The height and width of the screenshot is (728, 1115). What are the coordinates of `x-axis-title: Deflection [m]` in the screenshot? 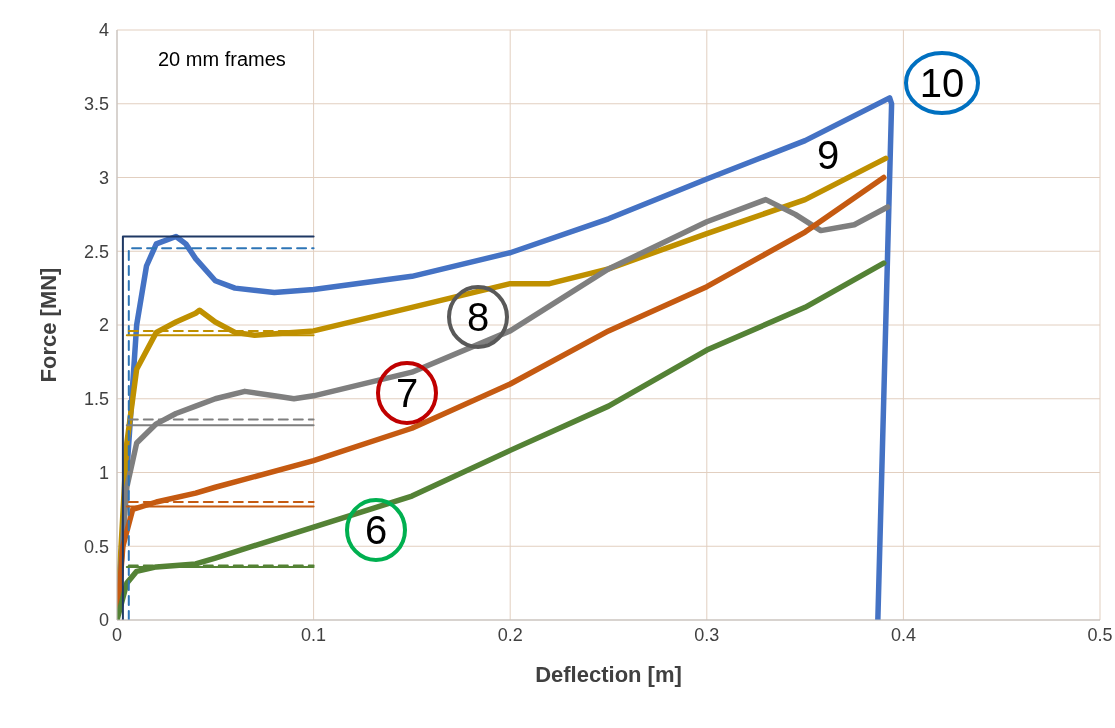 It's located at (608, 674).